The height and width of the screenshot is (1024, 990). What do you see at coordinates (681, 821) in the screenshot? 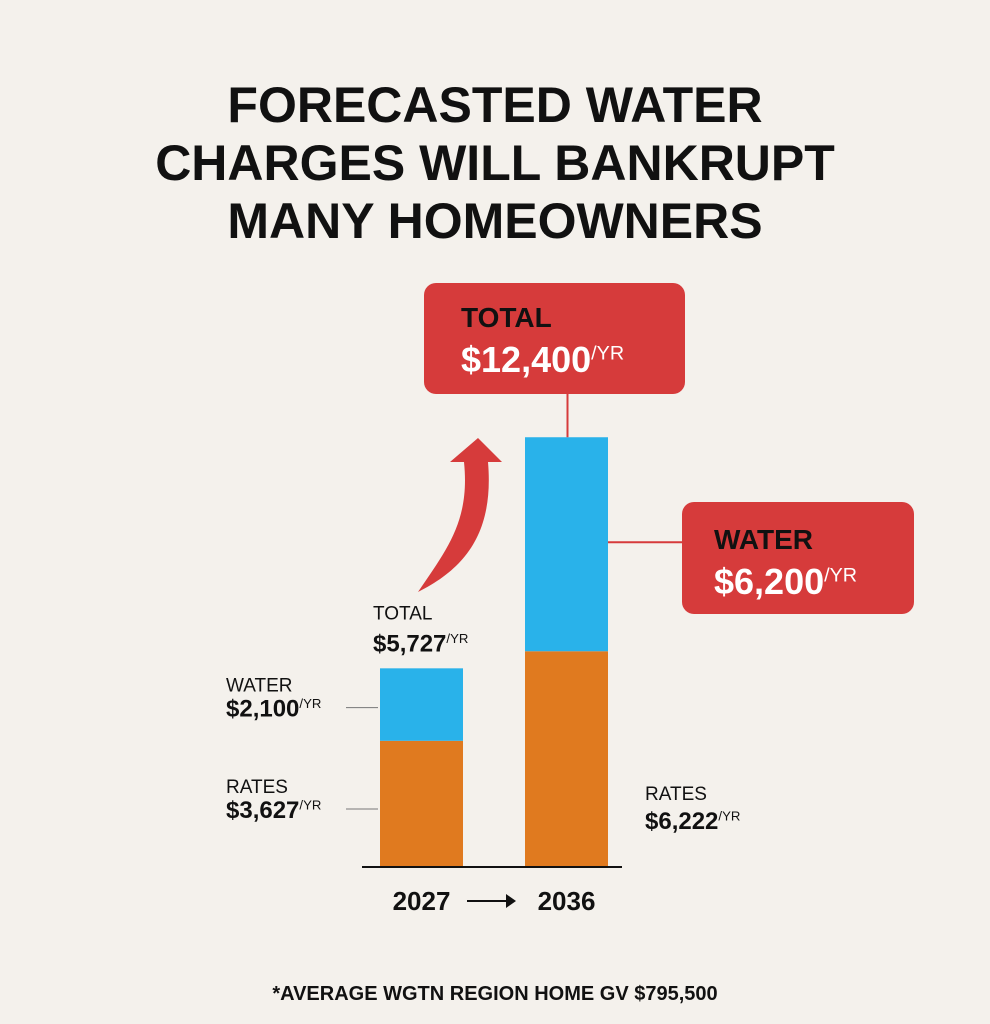
I see `value-amount: $6,222` at bounding box center [681, 821].